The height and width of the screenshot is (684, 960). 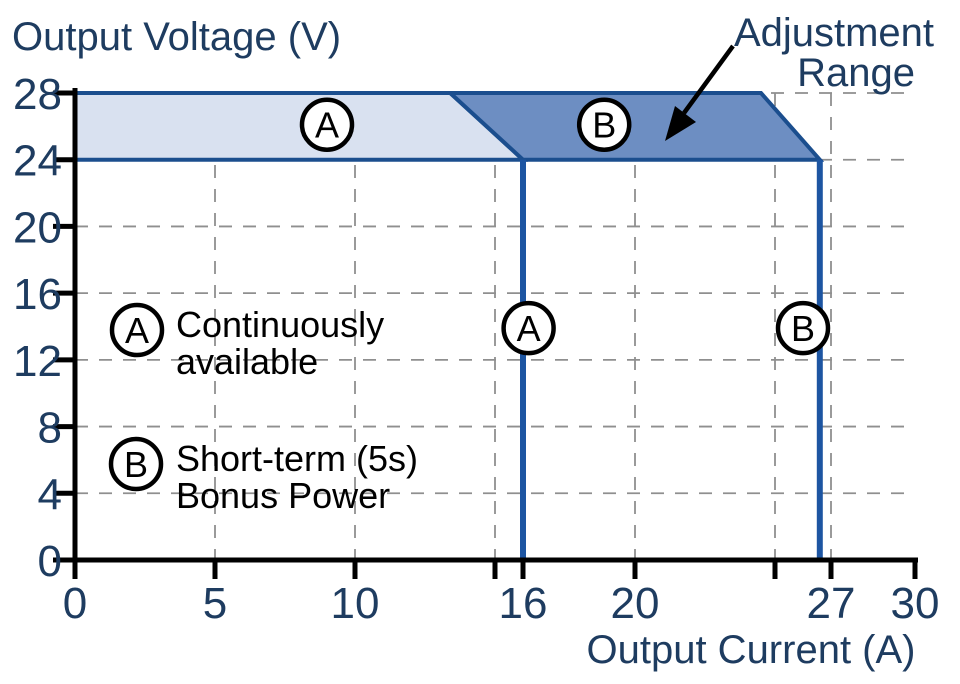 What do you see at coordinates (856, 73) in the screenshot?
I see `annotation-text-line-2: Range` at bounding box center [856, 73].